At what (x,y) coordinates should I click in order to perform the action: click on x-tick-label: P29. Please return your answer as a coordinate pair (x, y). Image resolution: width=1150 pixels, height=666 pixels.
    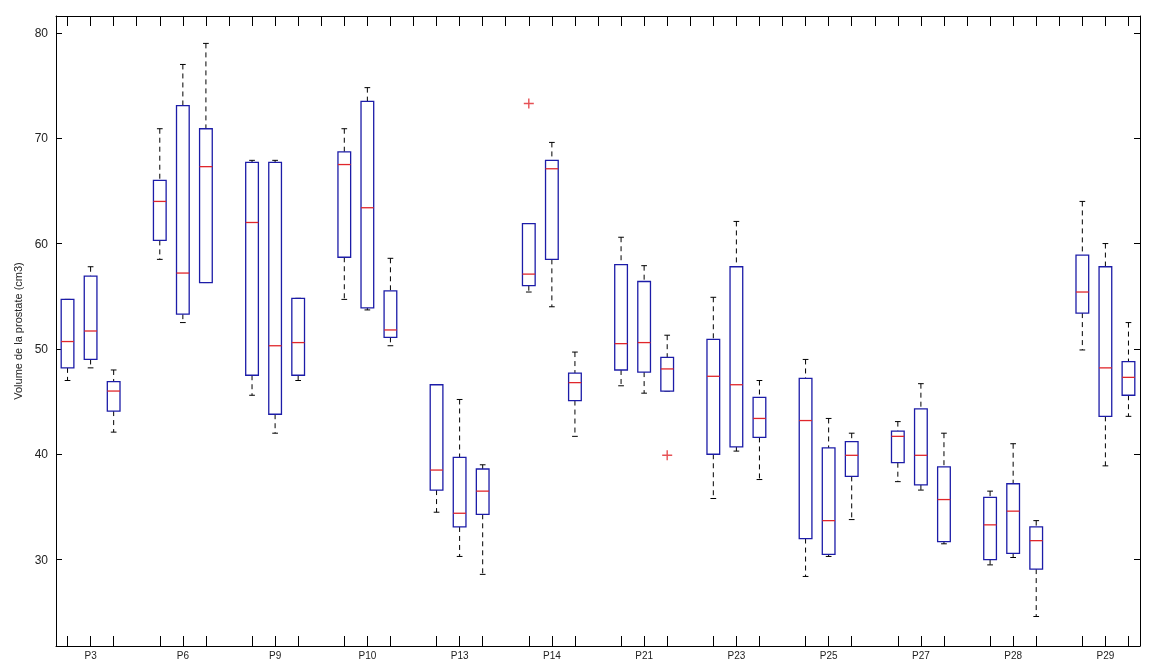
    Looking at the image, I should click on (1105, 655).